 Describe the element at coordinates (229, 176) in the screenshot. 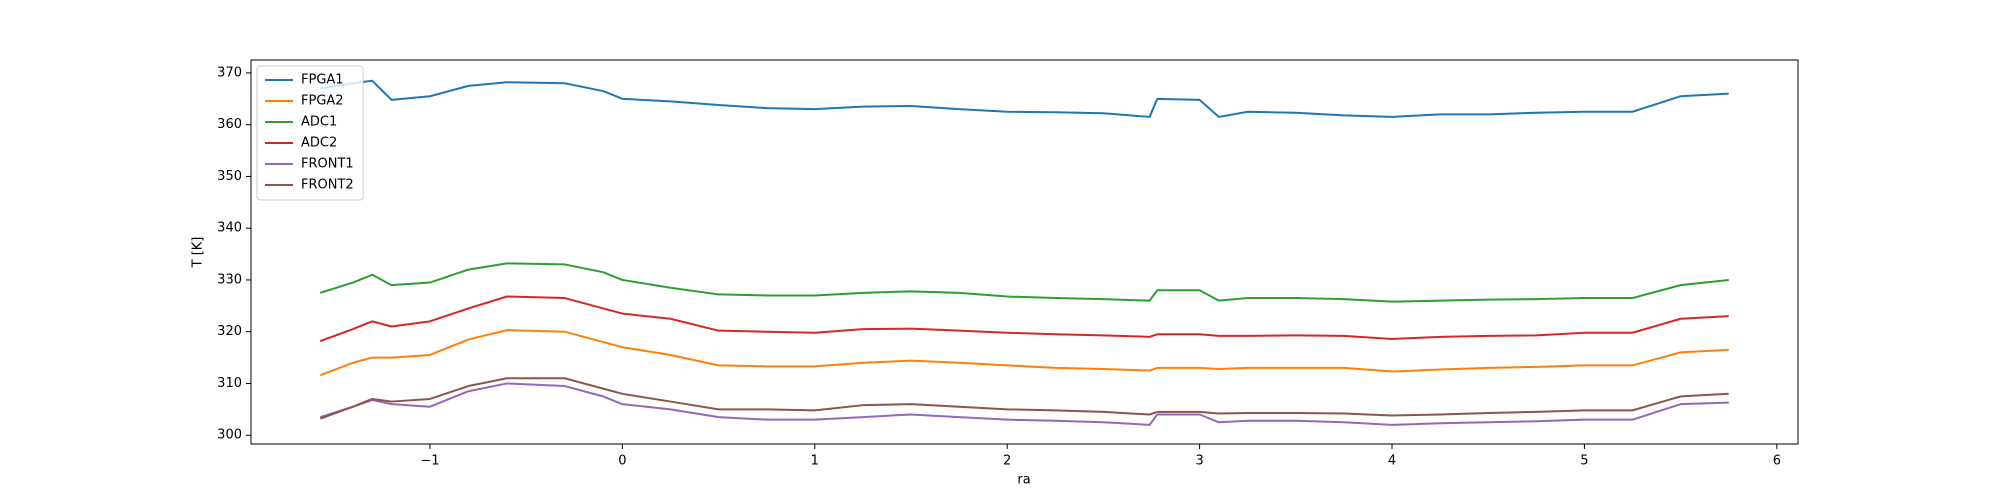

I see `y-tick-label: 350` at that location.